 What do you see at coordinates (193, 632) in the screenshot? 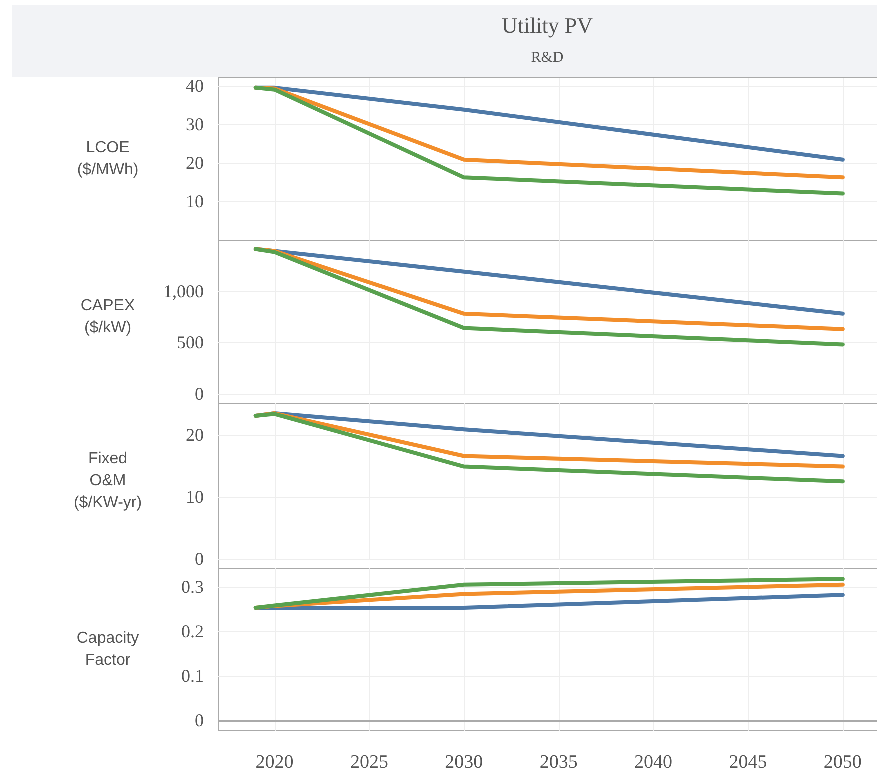
I see `y-tick-label: 0.2` at bounding box center [193, 632].